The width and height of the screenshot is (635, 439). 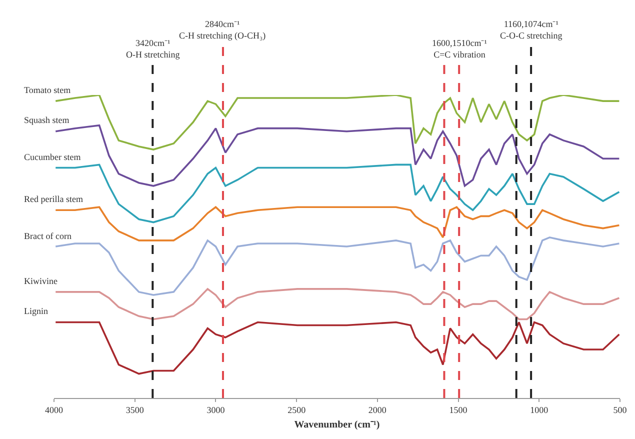 What do you see at coordinates (337, 424) in the screenshot?
I see `x-axis-title: Wavenumber (cm⁻¹)` at bounding box center [337, 424].